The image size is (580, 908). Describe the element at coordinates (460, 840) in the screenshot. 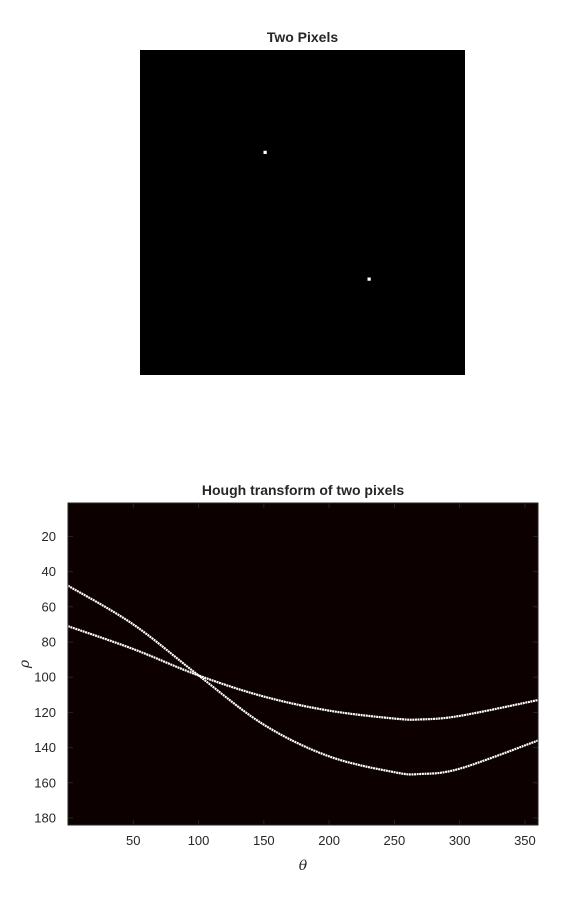

I see `x-tick-label: 300` at that location.